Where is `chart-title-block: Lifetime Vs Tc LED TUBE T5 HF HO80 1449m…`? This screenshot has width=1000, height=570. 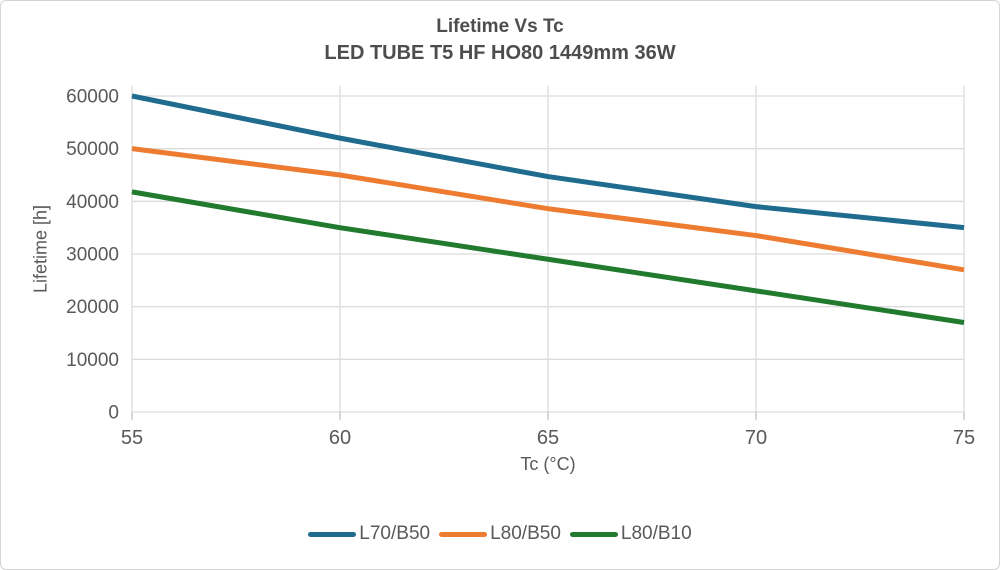 chart-title-block: Lifetime Vs Tc LED TUBE T5 HF HO80 1449m… is located at coordinates (500, 40).